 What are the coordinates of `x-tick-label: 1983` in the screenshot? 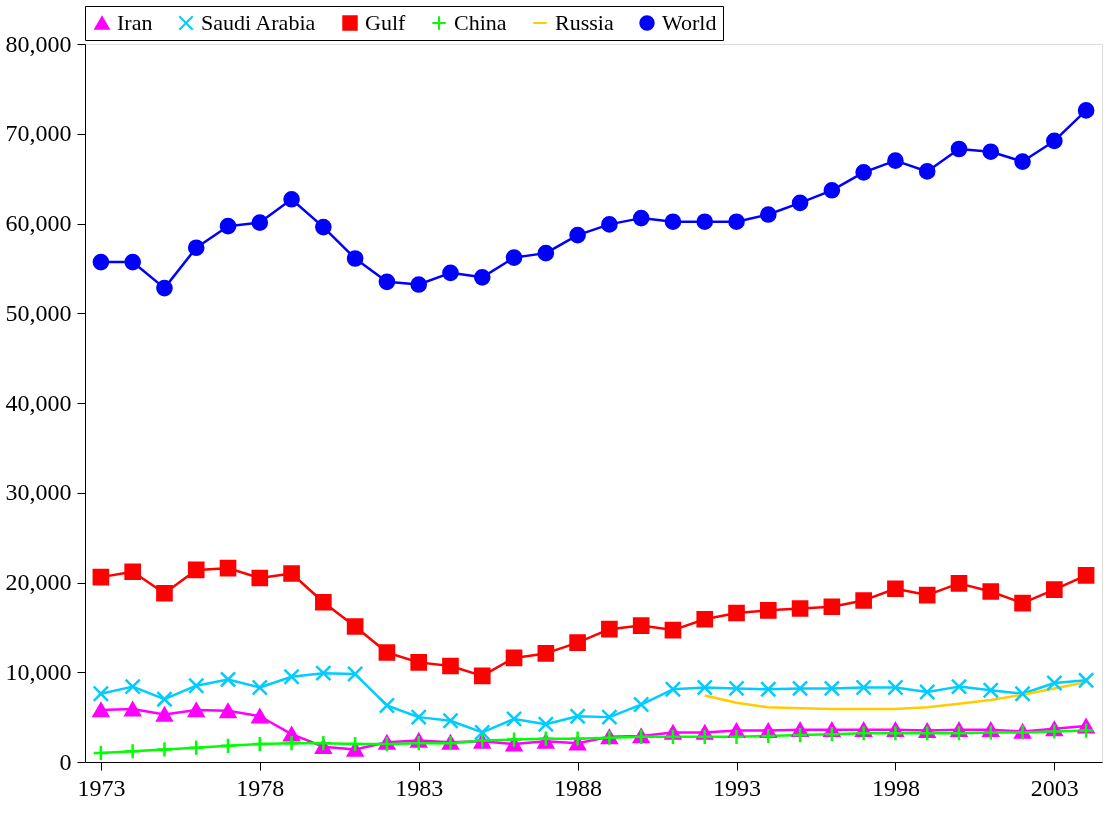 It's located at (419, 787).